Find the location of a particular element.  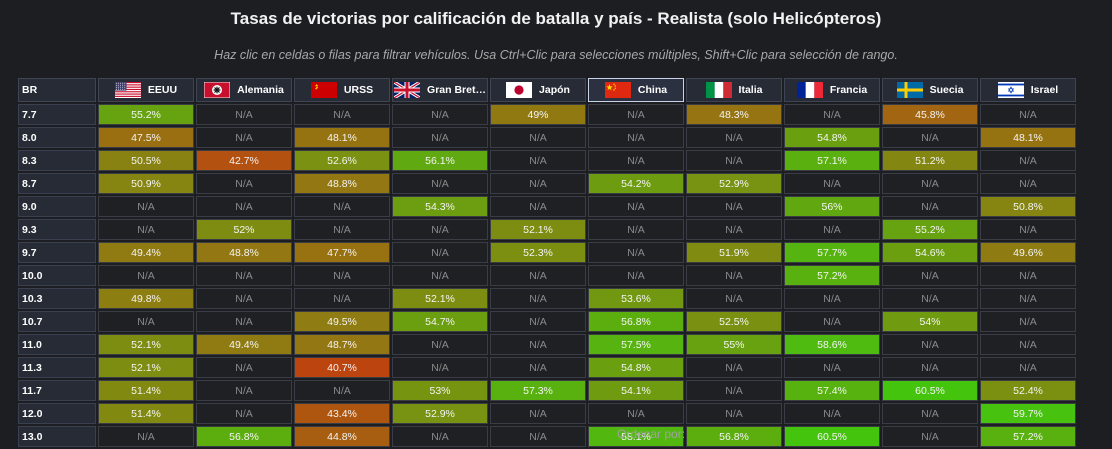

heatmap-cell: 57.4% is located at coordinates (832, 390).